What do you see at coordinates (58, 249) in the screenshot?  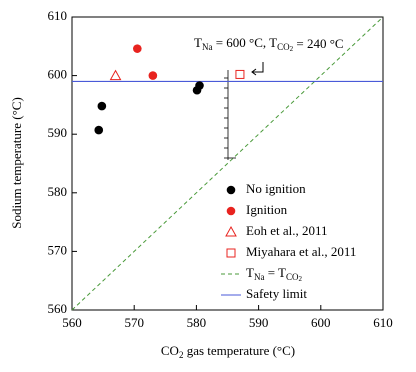 I see `y-tick-label: 570` at bounding box center [58, 249].